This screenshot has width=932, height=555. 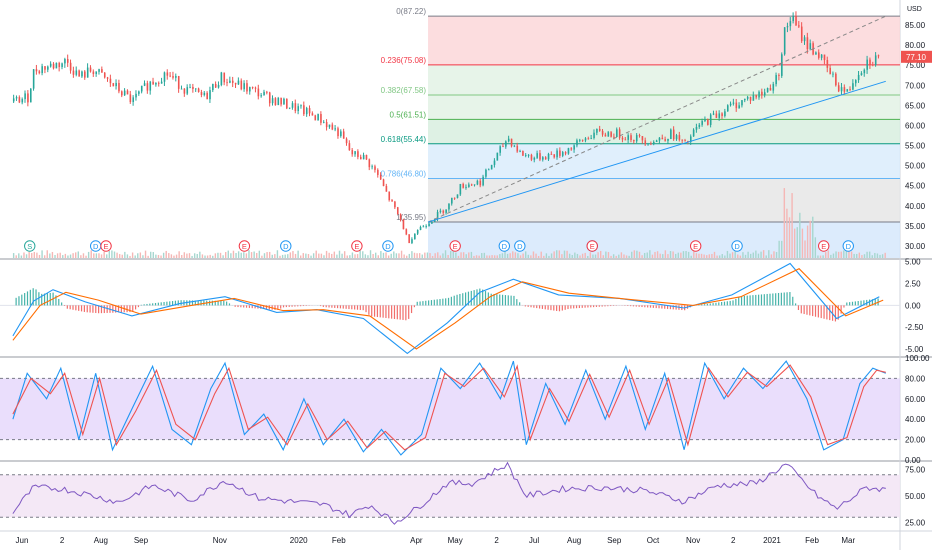 What do you see at coordinates (664, 131) in the screenshot?
I see `fib-zone` at bounding box center [664, 131].